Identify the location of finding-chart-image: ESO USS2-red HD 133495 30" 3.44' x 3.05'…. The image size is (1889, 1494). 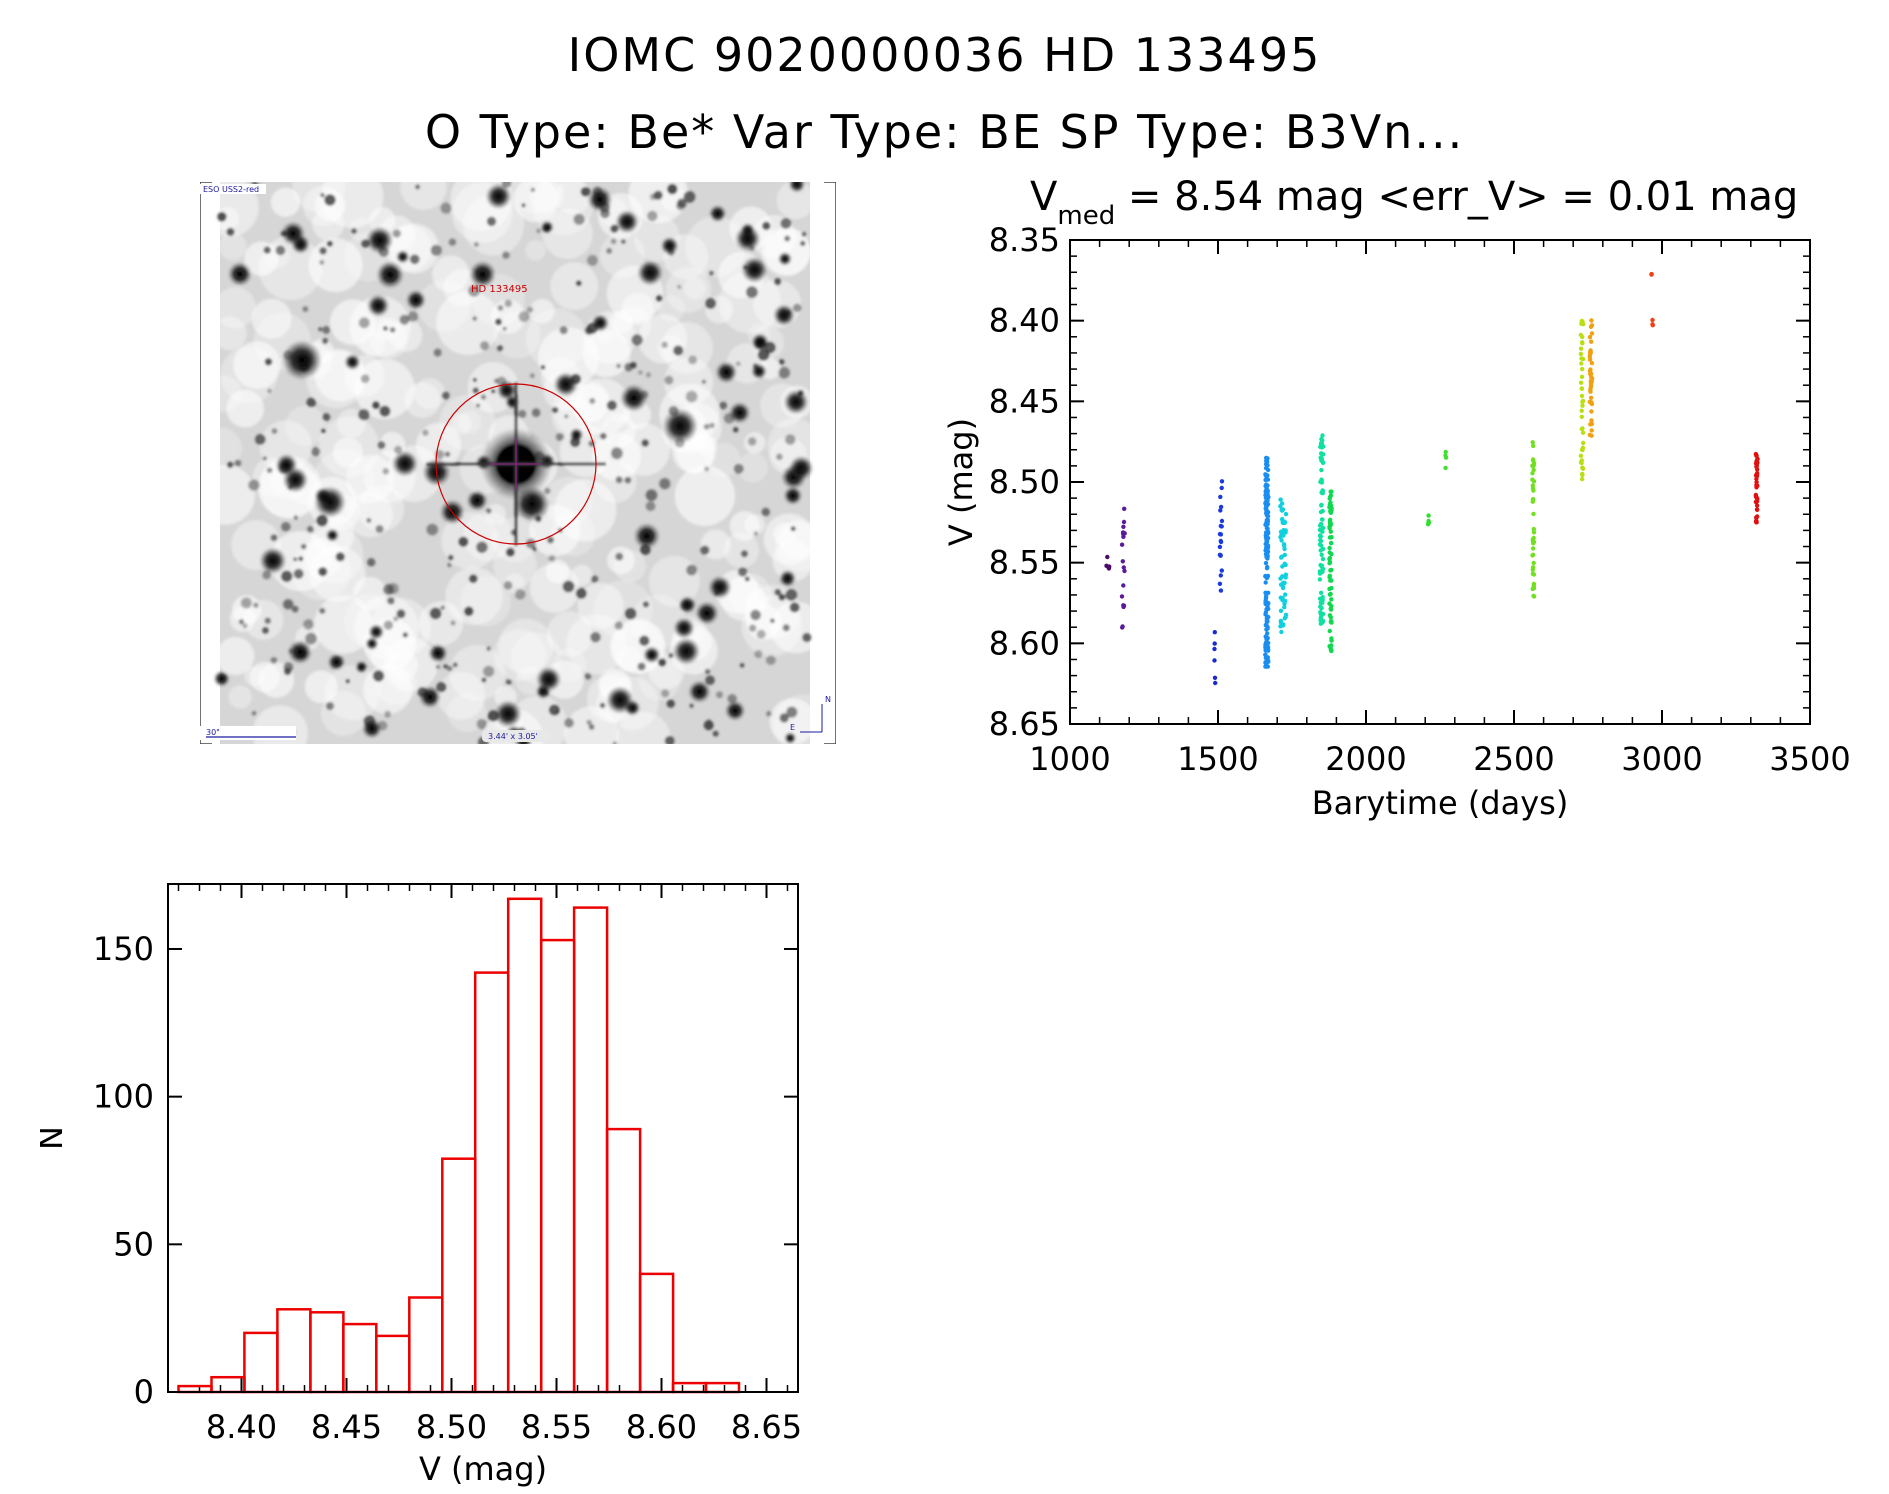
(518, 463).